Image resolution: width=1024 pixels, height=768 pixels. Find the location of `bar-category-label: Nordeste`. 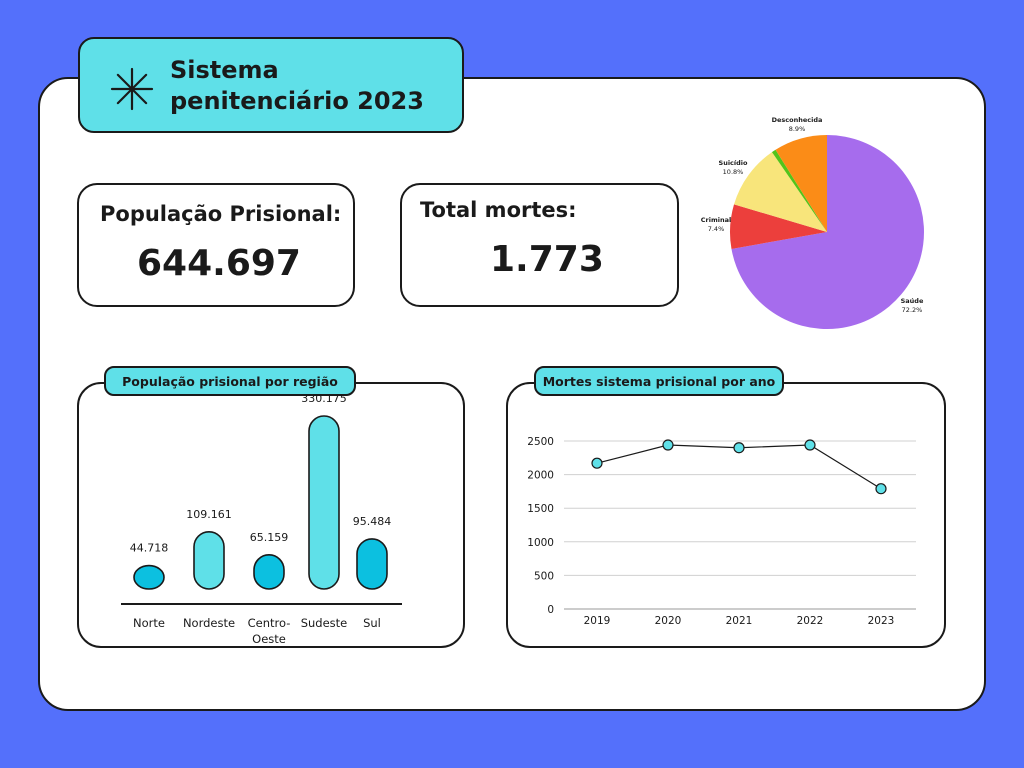

bar-category-label: Nordeste is located at coordinates (209, 623).